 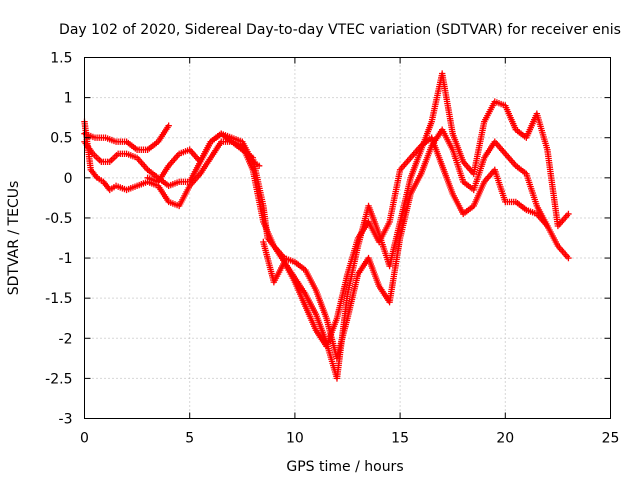 What do you see at coordinates (84, 439) in the screenshot?
I see `x-tick-label: 0` at bounding box center [84, 439].